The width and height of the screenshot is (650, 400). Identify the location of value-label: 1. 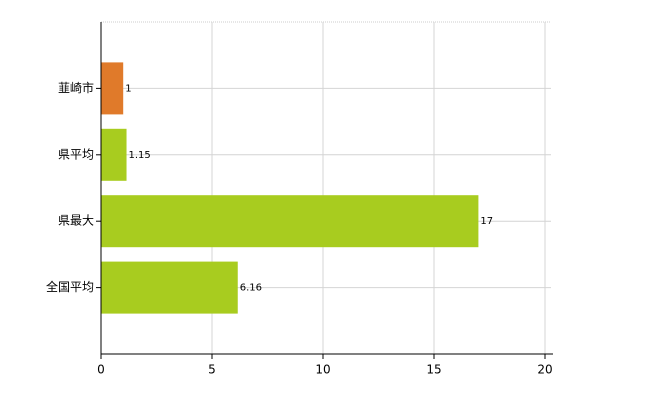
(128, 88).